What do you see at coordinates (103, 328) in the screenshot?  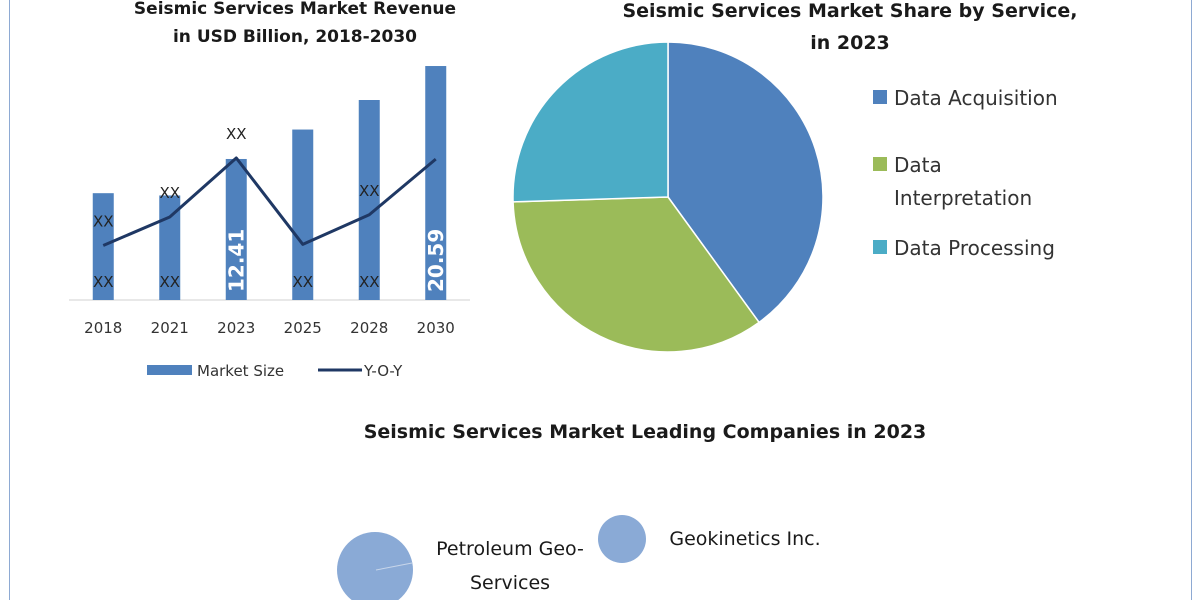 I see `x-tick-label: 2018` at bounding box center [103, 328].